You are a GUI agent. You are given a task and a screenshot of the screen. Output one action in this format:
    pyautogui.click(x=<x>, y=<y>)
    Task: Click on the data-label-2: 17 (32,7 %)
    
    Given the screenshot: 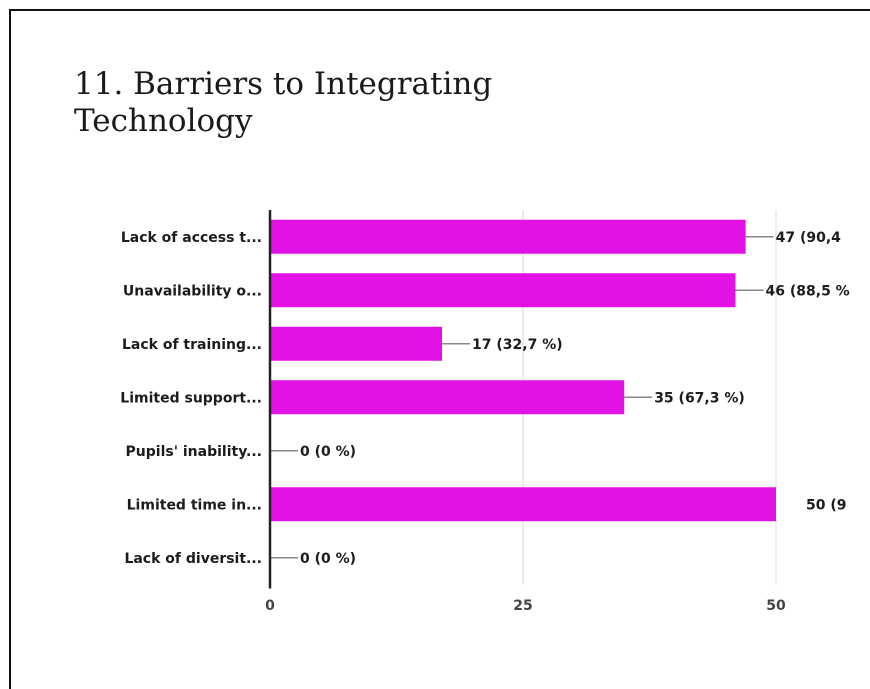 What is the action you would take?
    pyautogui.click(x=517, y=345)
    